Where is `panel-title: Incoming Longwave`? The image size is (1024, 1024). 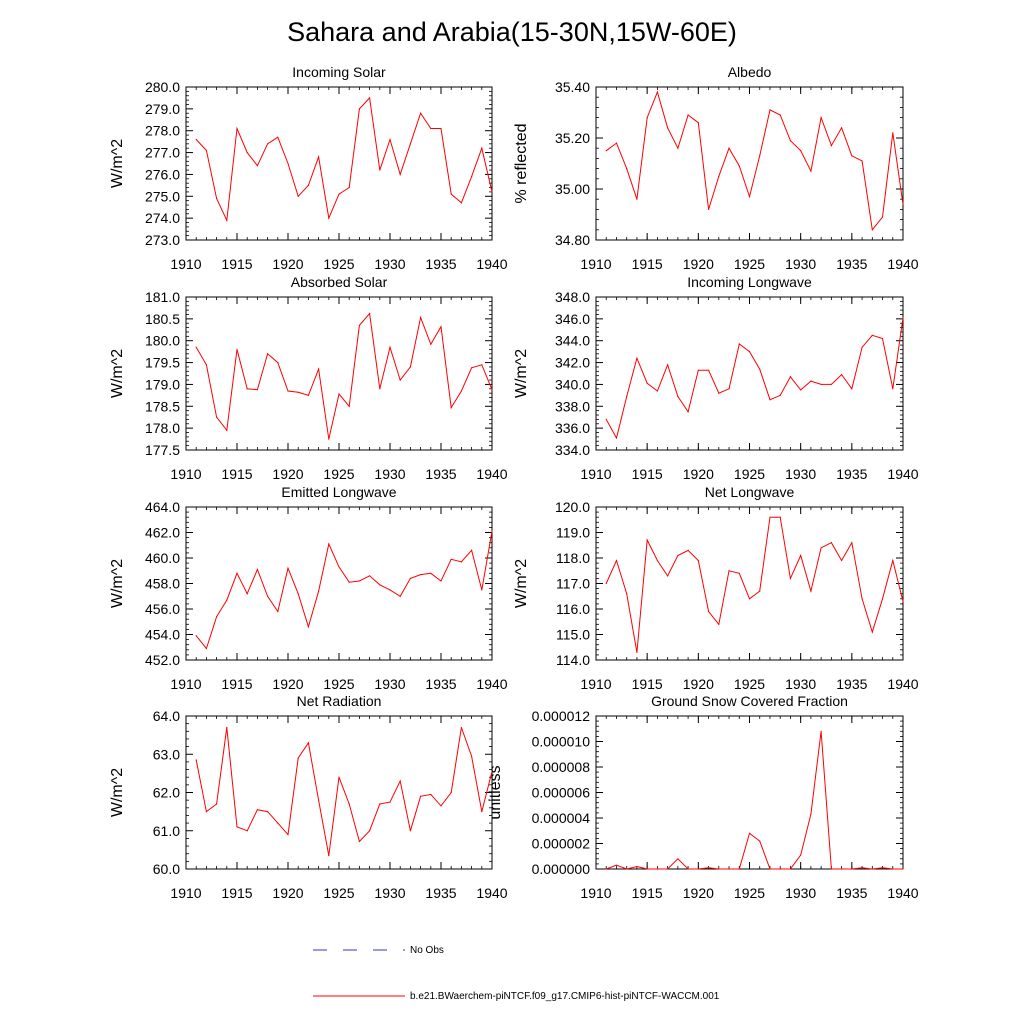
panel-title: Incoming Longwave is located at coordinates (749, 282).